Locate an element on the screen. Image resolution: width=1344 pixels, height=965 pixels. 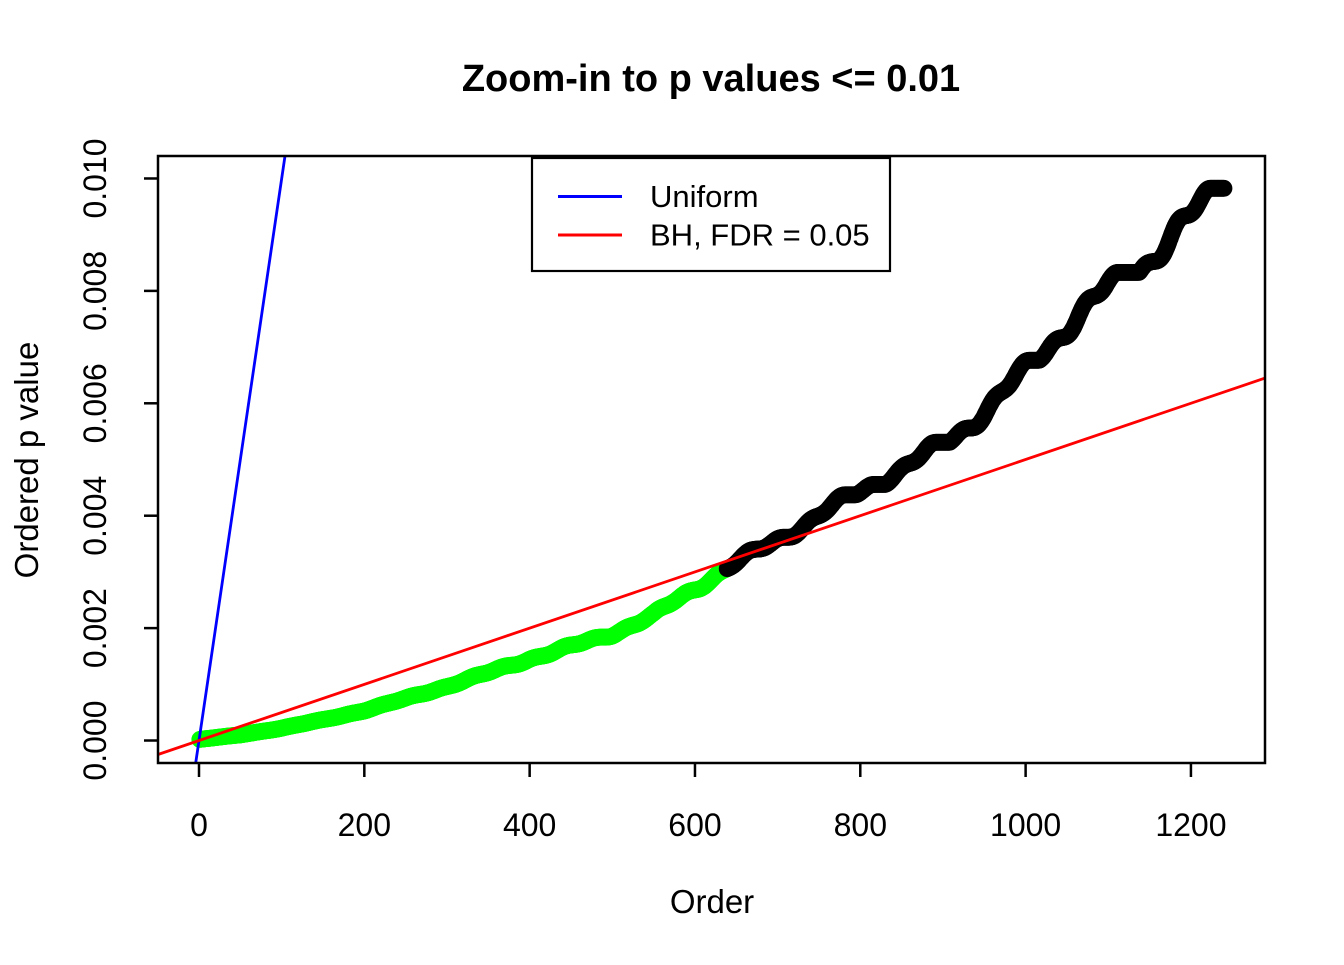
y-tick-label: 0.004 is located at coordinates (95, 516).